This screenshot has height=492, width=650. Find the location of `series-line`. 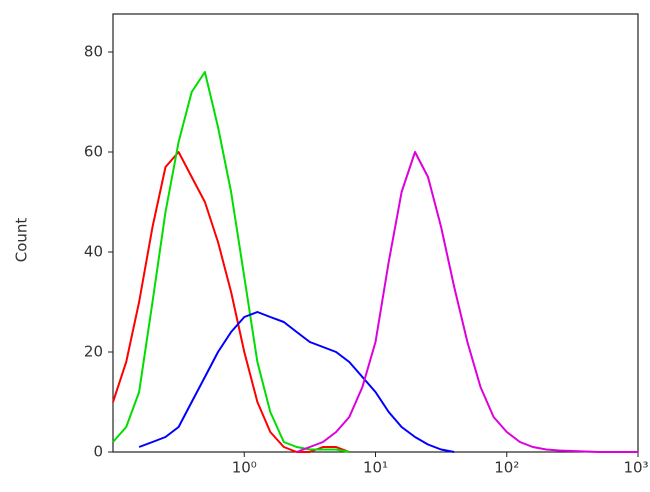

series-line is located at coordinates (296, 382).